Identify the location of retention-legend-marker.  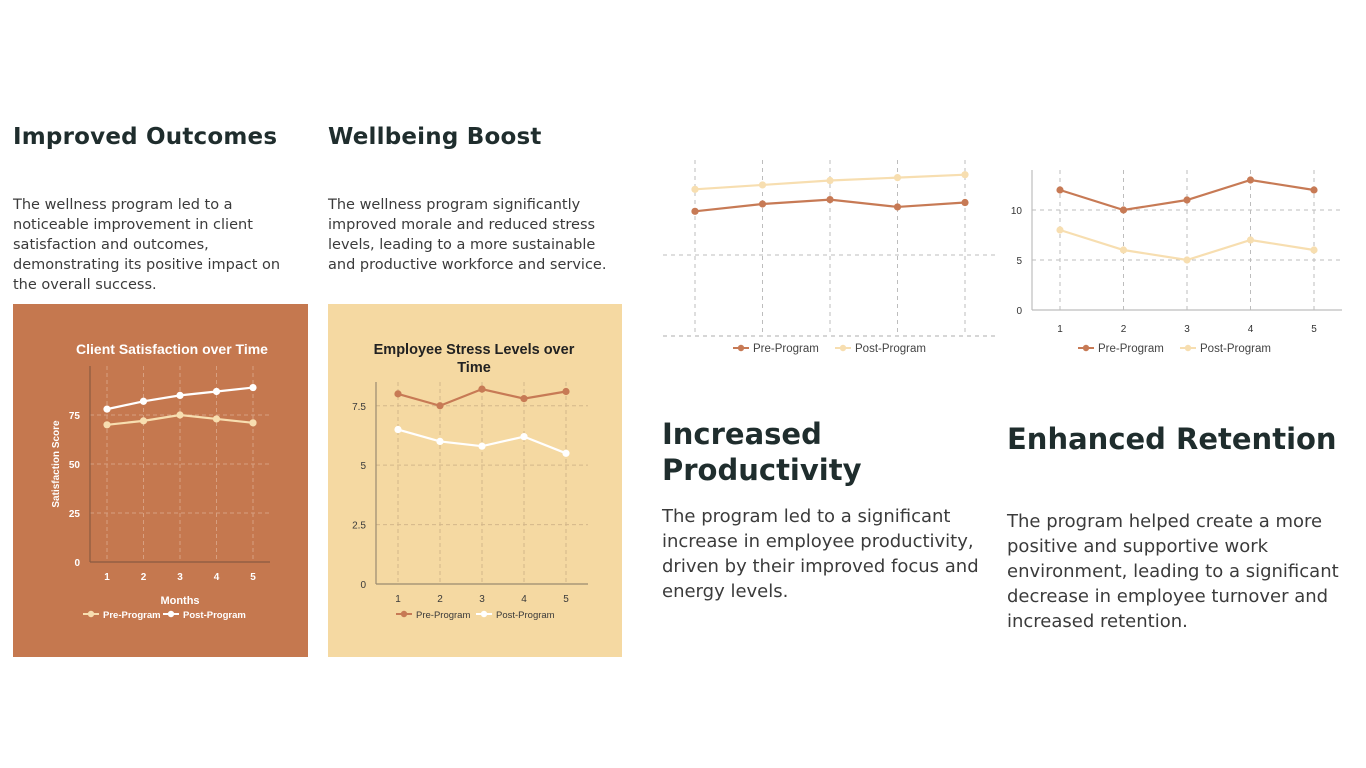
(1188, 348).